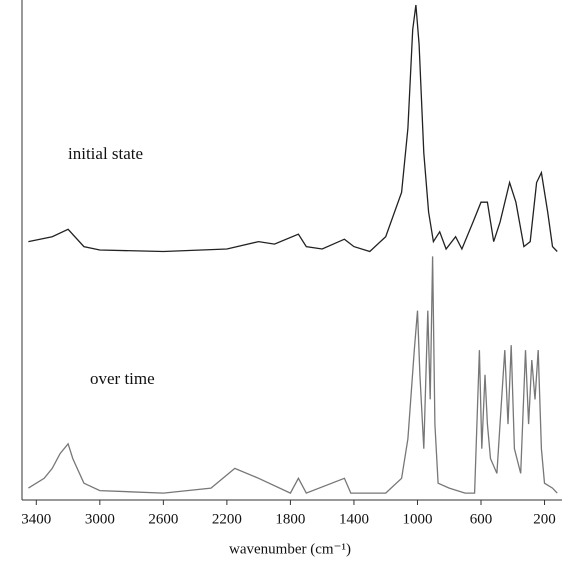 The height and width of the screenshot is (568, 576). Describe the element at coordinates (100, 519) in the screenshot. I see `x-tick-label: 3000` at that location.